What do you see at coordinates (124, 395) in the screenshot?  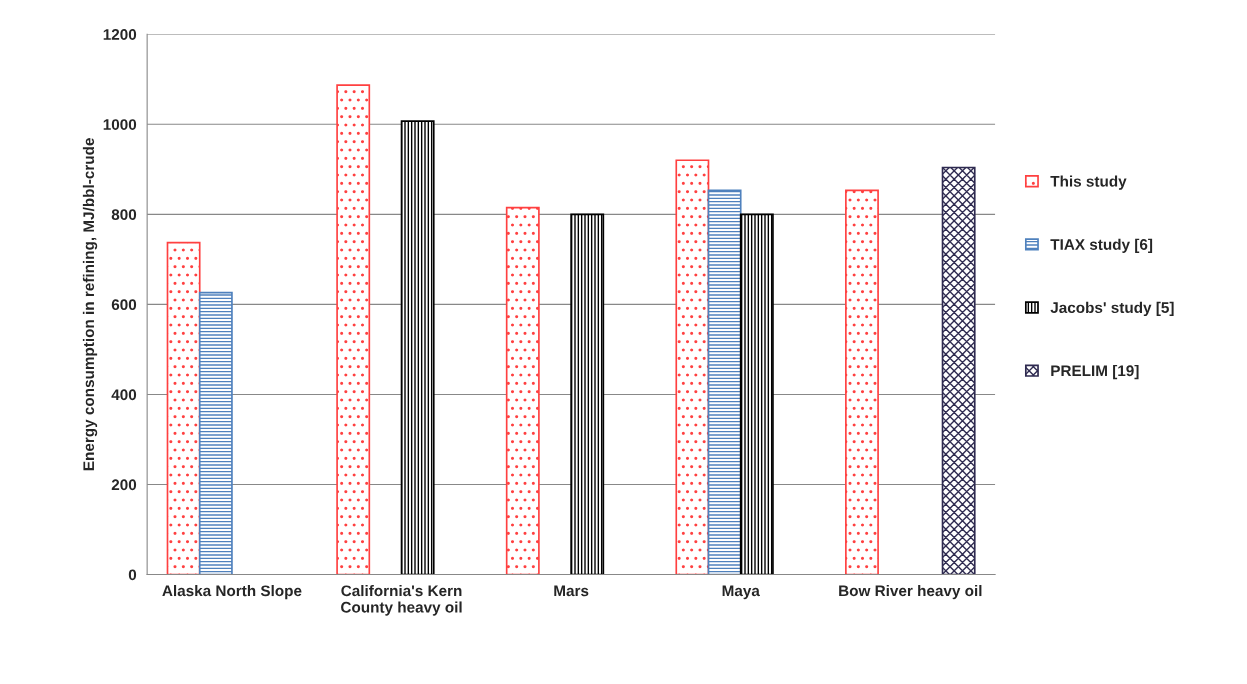 I see `y-tick-label: 400` at bounding box center [124, 395].